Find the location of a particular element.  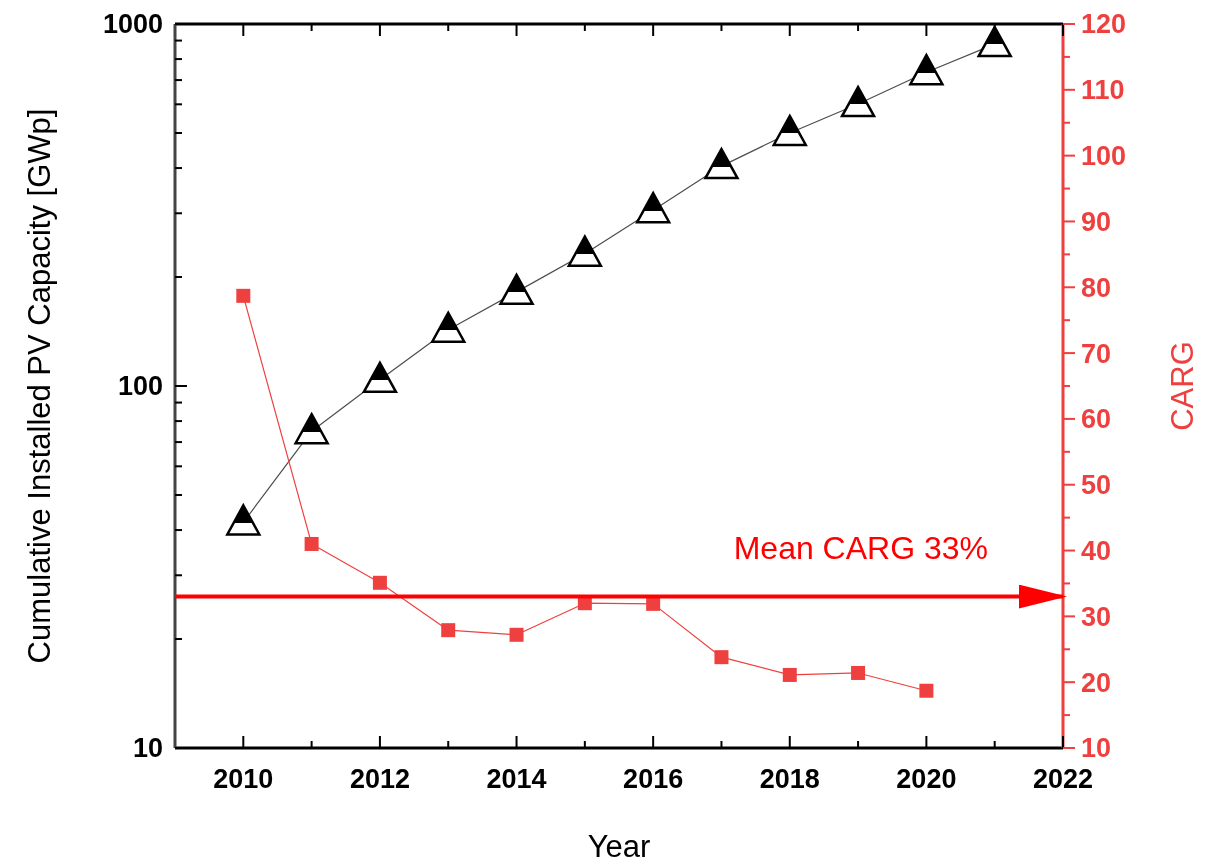

x-tick-label: 2022 is located at coordinates (1063, 779).